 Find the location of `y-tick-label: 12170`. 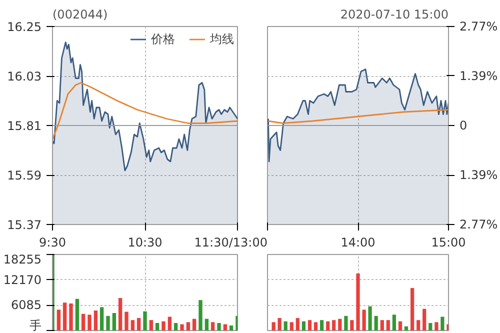

y-tick-label: 12170 is located at coordinates (22, 279).